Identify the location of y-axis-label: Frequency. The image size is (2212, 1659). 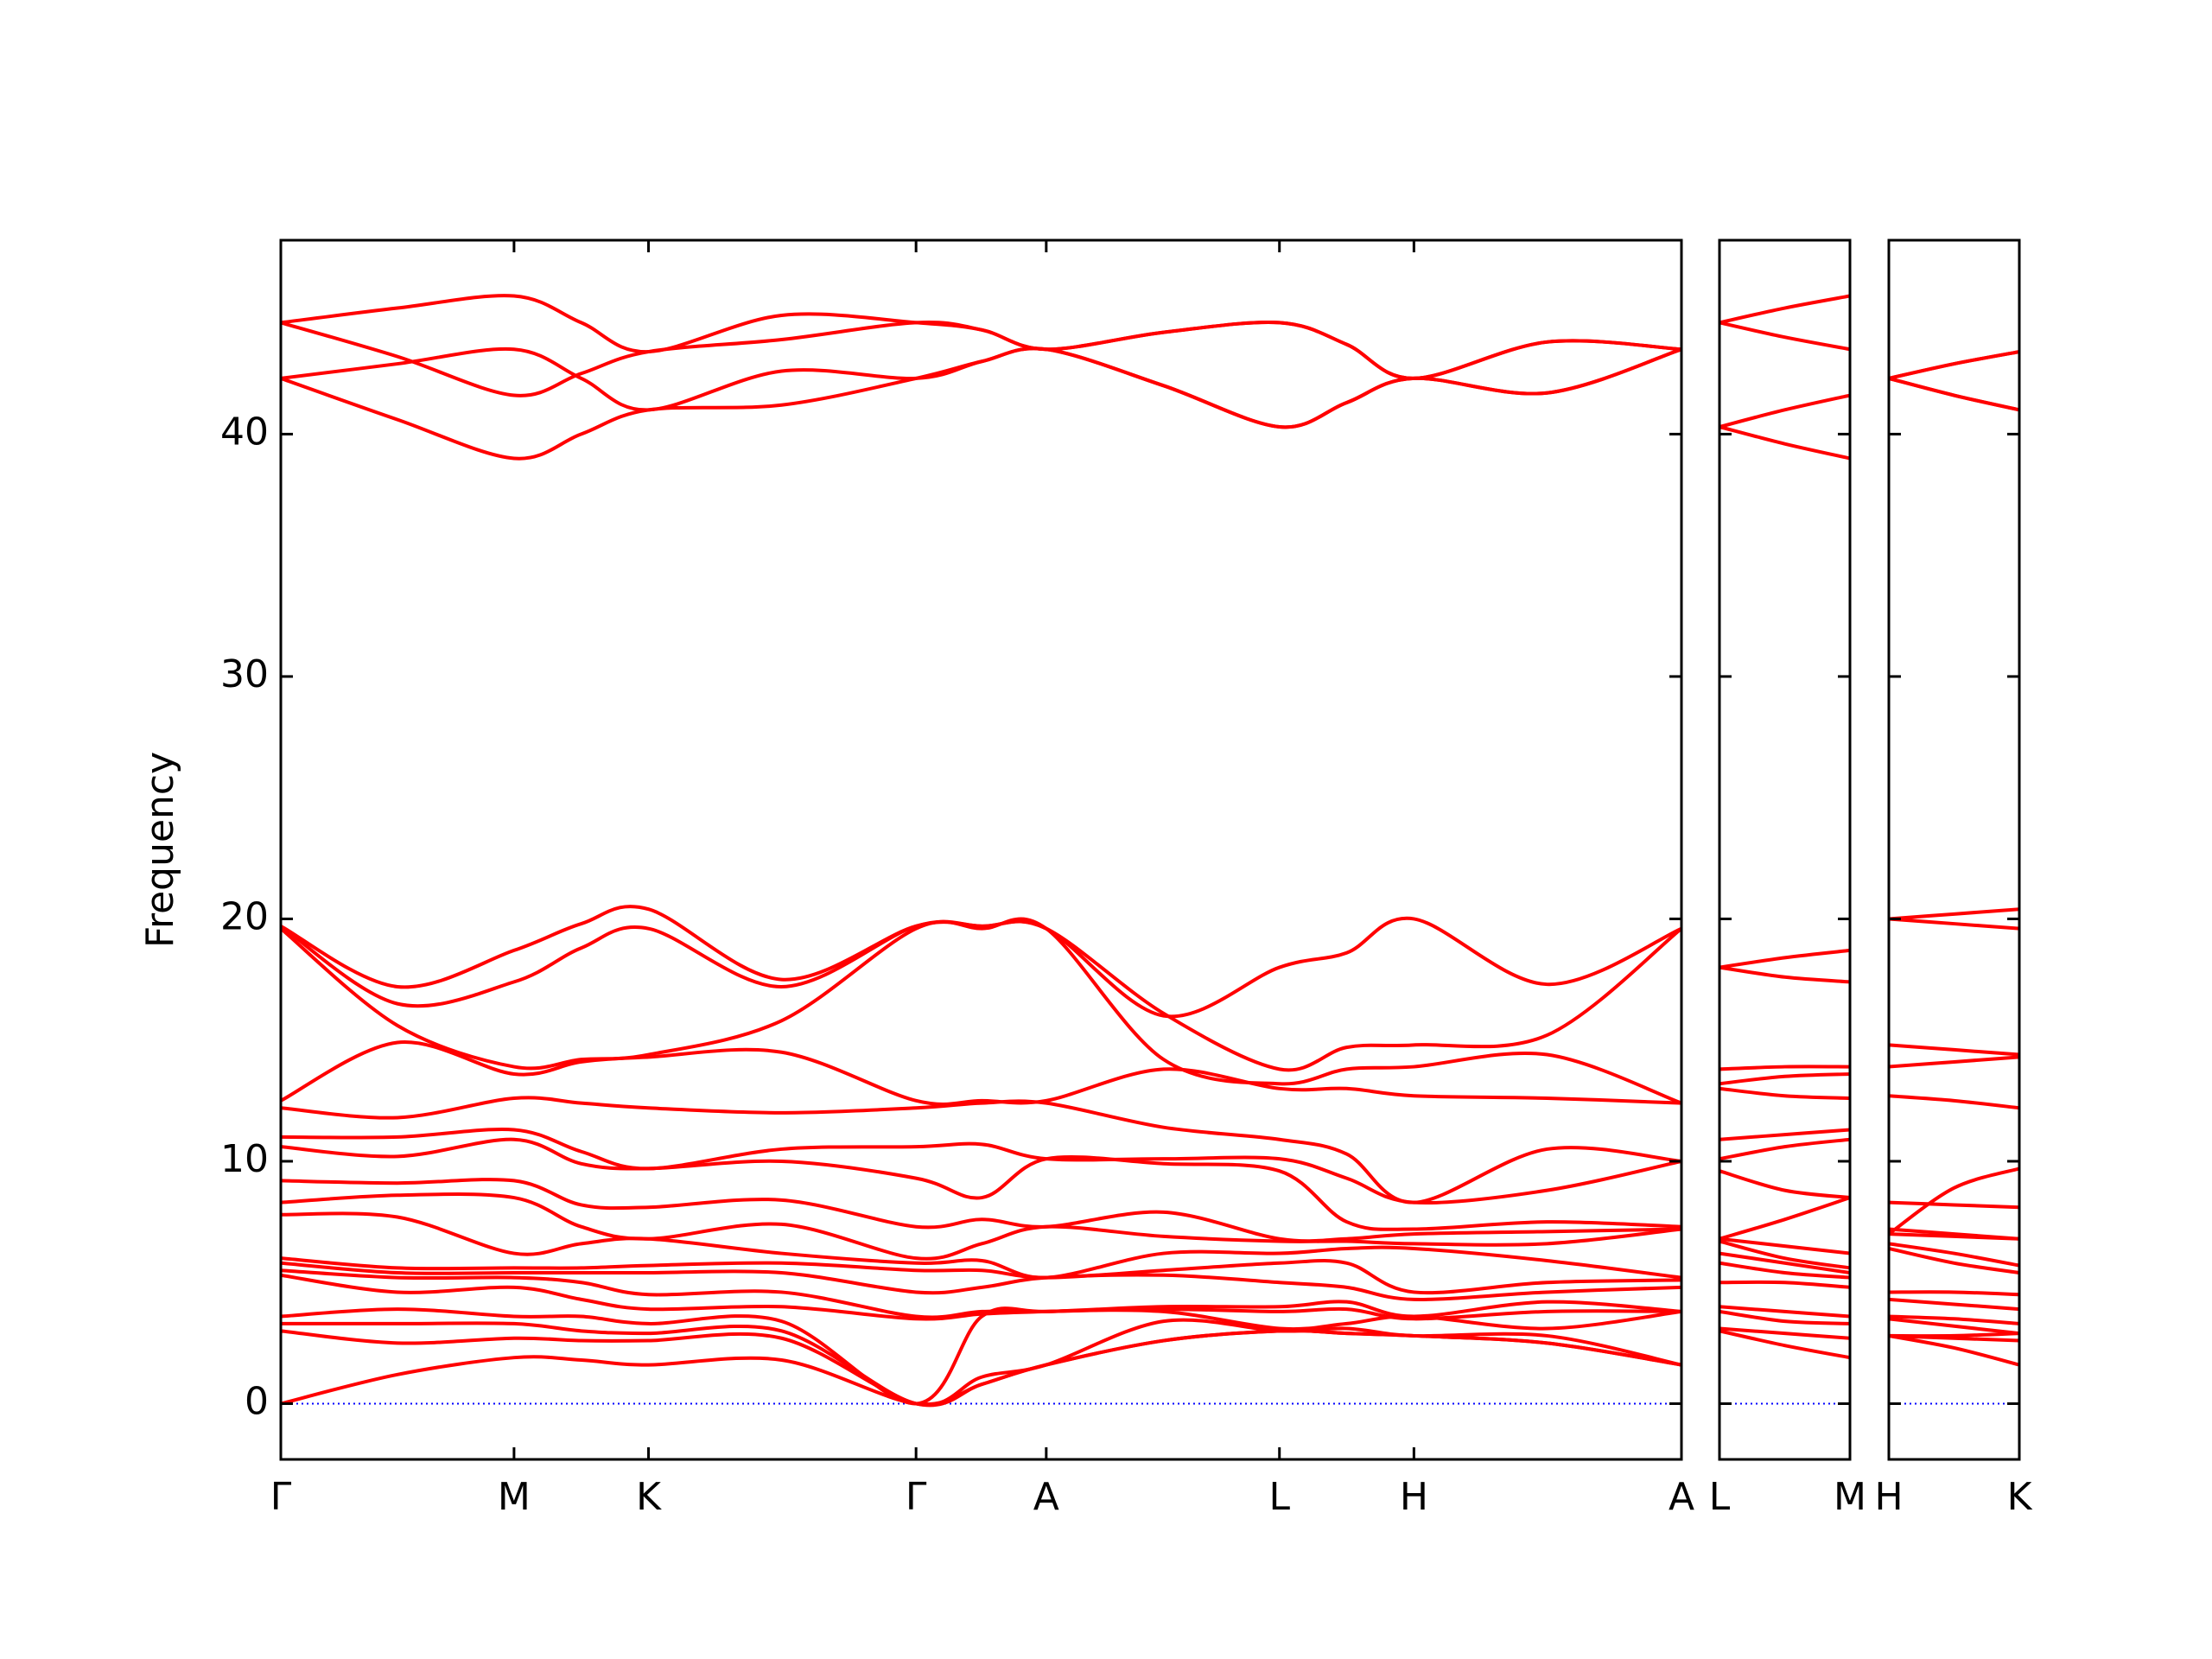
(160, 850).